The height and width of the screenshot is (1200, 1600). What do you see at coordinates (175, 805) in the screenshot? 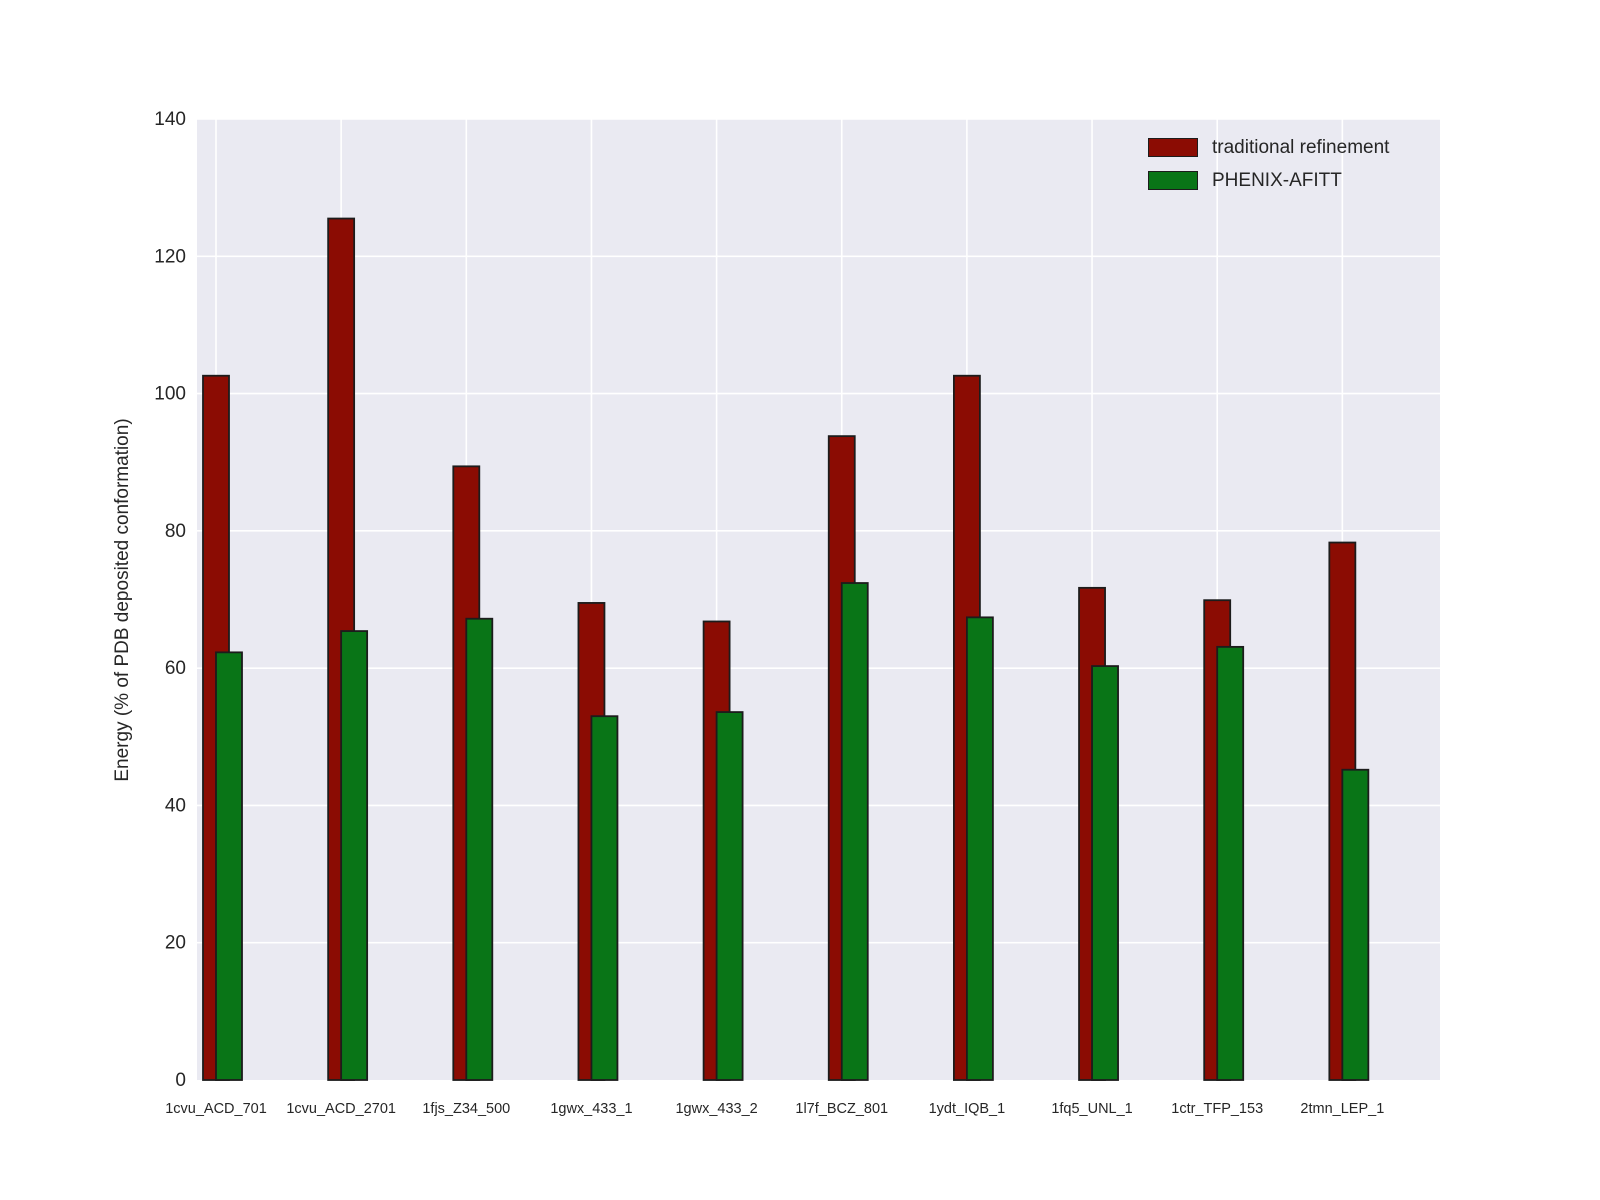
I see `y-tick-label: 40` at bounding box center [175, 805].